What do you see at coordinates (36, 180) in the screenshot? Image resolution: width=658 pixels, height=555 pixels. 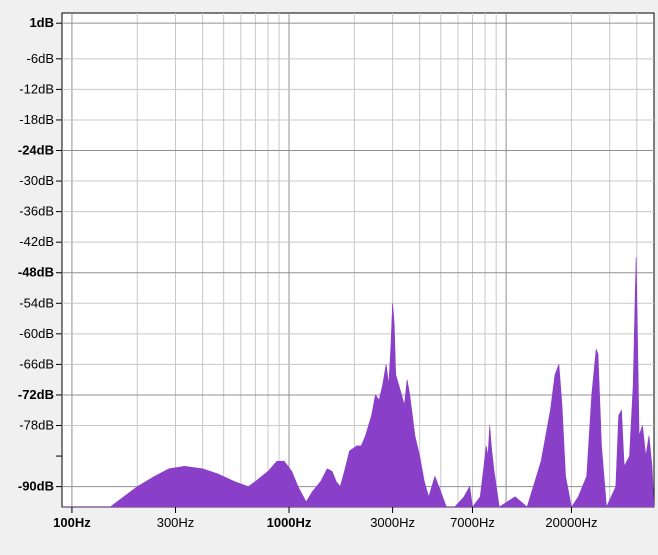 I see `y-tick-label: -30dB` at bounding box center [36, 180].